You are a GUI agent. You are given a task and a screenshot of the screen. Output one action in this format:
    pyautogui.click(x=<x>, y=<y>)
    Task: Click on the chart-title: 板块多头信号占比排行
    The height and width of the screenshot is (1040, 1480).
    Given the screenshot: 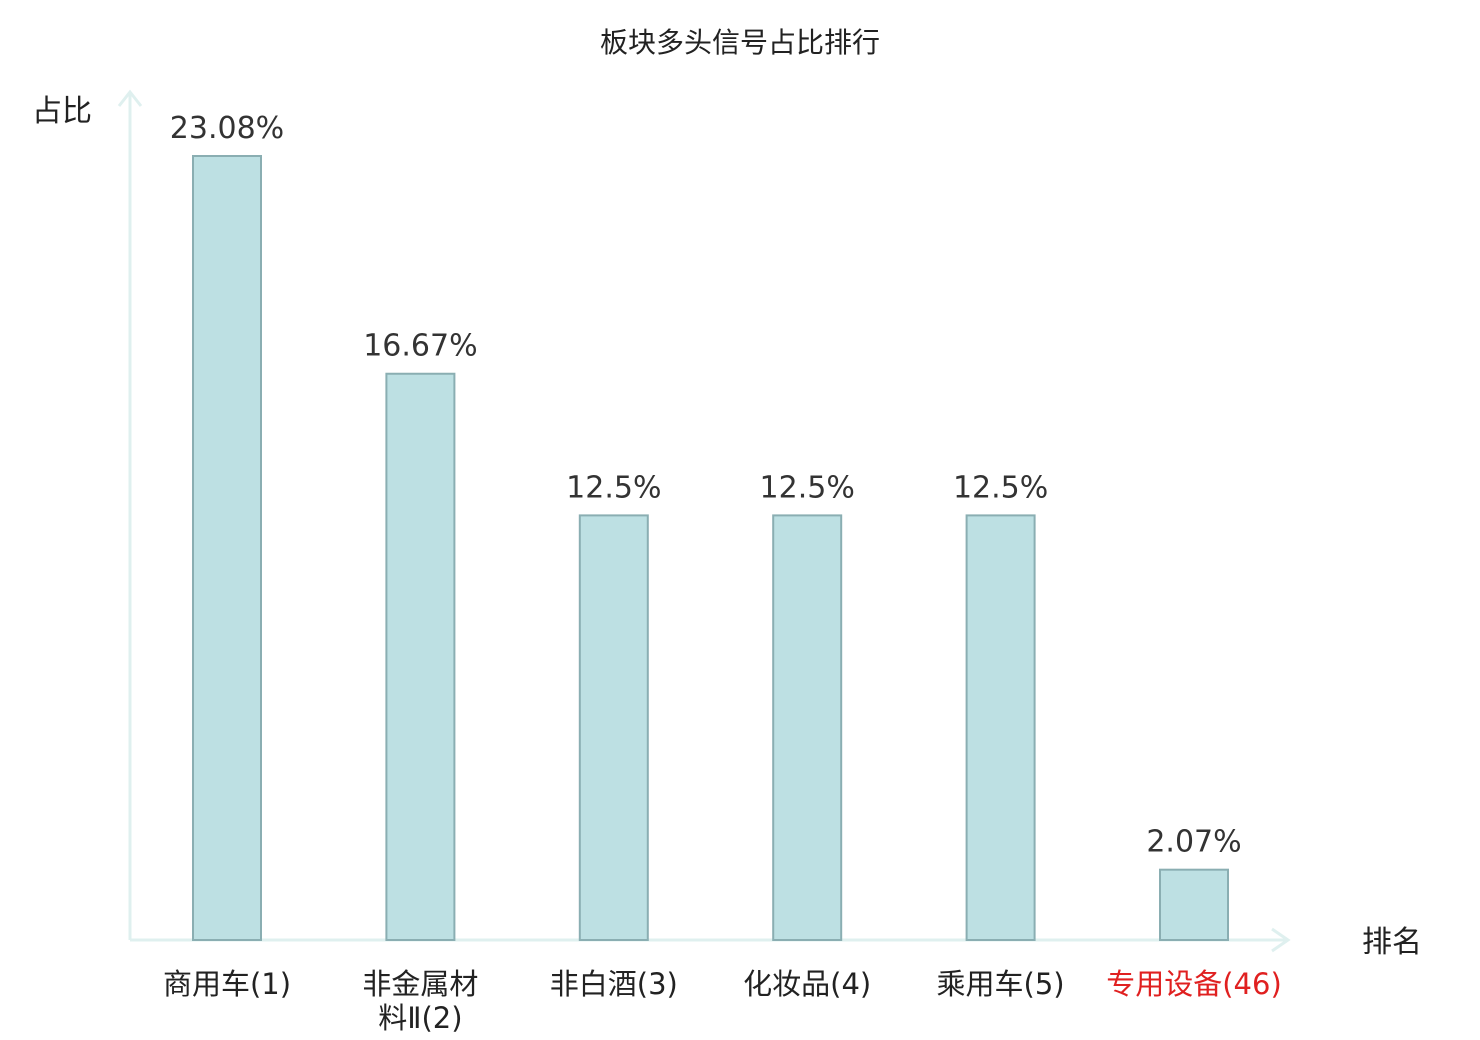 What is the action you would take?
    pyautogui.click(x=740, y=42)
    